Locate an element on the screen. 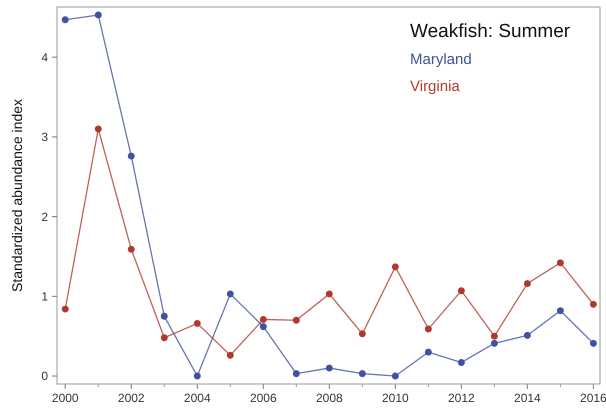 The width and height of the screenshot is (606, 414). legend-title: Weakfish: Summer is located at coordinates (490, 31).